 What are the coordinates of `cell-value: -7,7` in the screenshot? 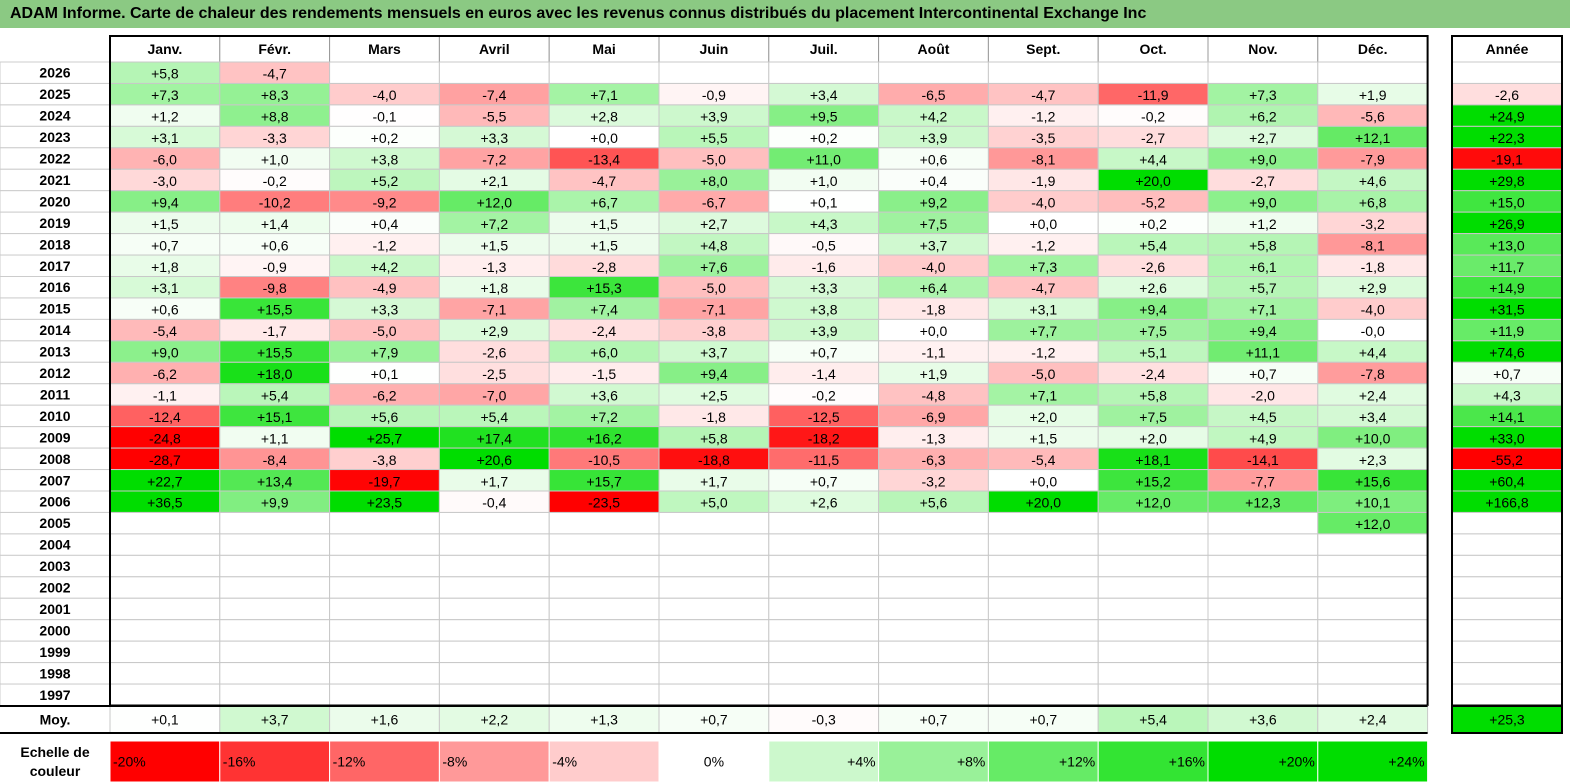 It's located at (1263, 481).